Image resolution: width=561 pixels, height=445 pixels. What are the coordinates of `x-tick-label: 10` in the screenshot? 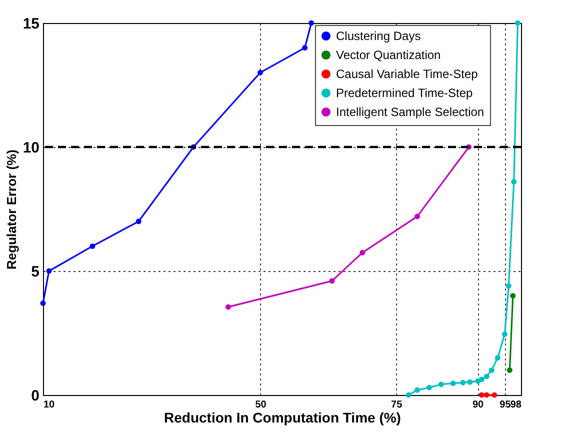 It's located at (50, 405).